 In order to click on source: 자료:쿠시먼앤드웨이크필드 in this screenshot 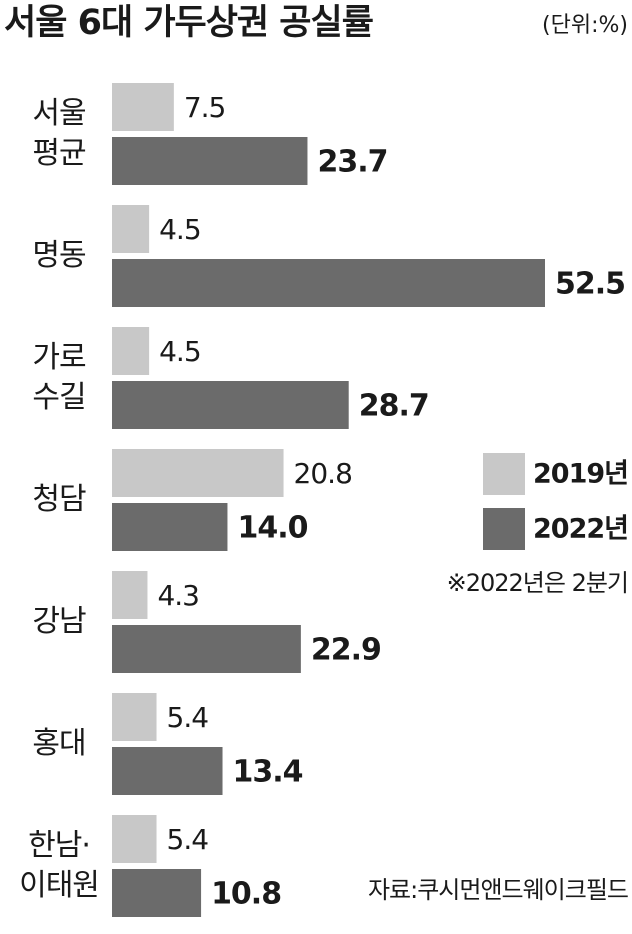, I will do `click(498, 890)`.